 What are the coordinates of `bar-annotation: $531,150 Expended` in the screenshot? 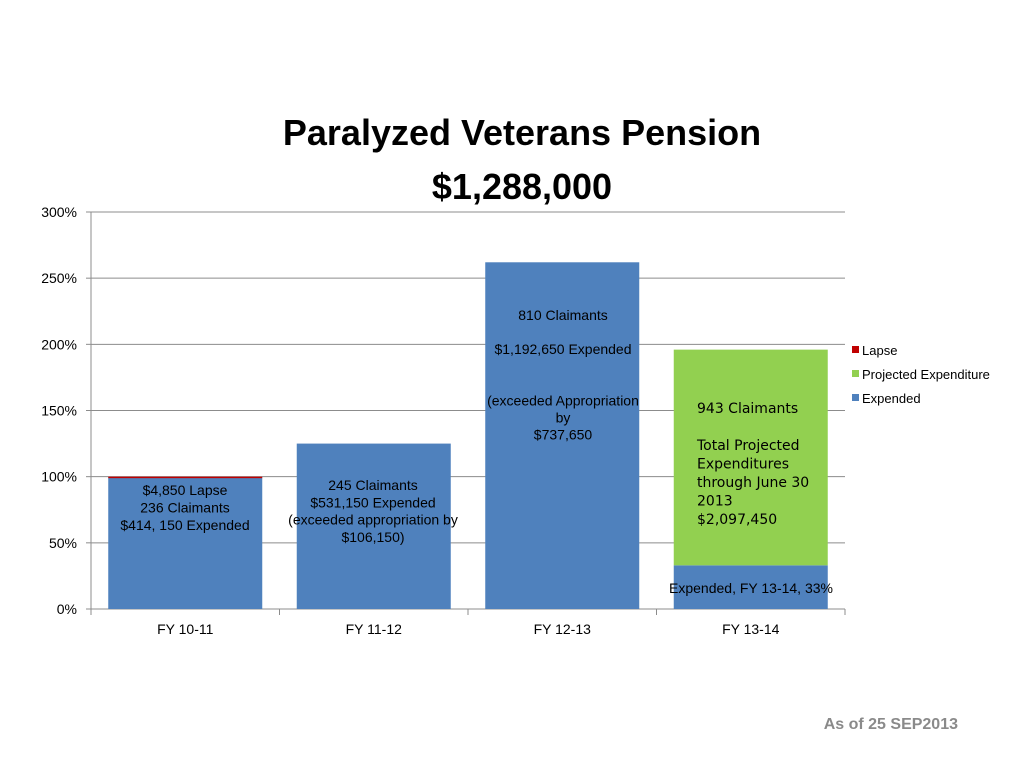 It's located at (372, 502).